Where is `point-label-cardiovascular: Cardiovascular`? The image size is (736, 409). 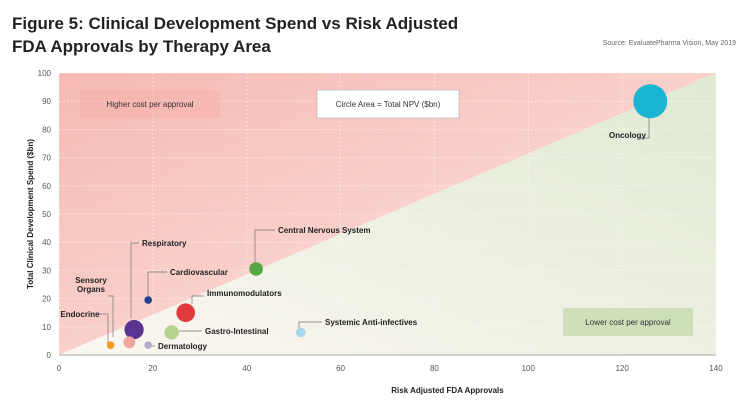
point-label-cardiovascular: Cardiovascular is located at coordinates (199, 272).